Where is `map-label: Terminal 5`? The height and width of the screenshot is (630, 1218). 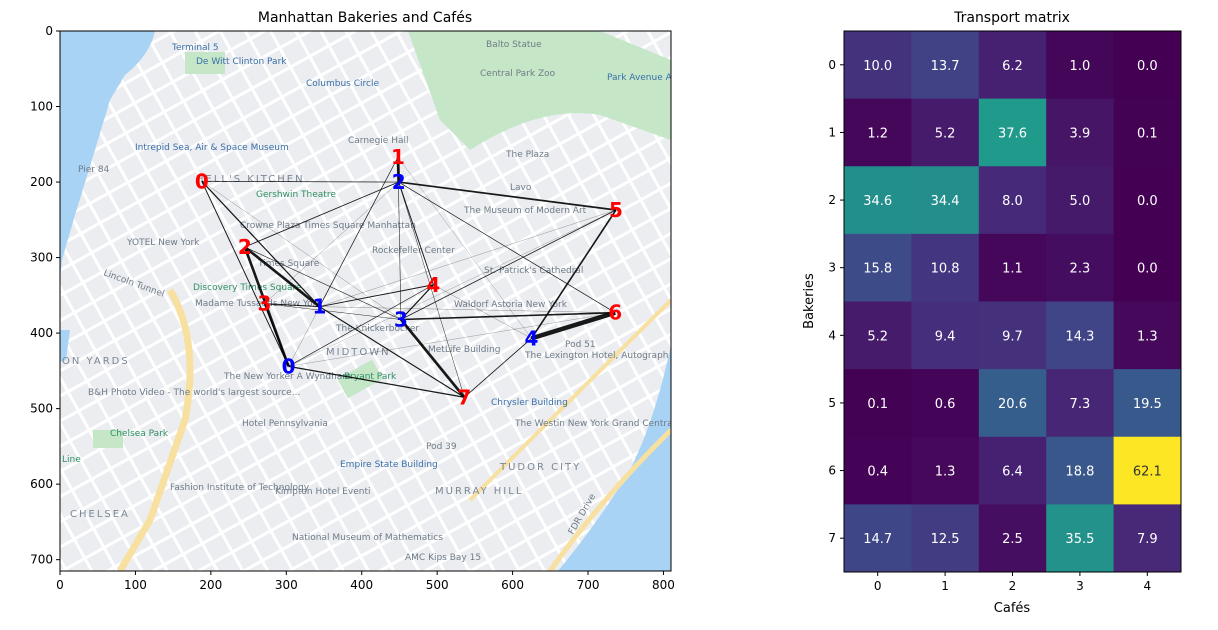
map-label: Terminal 5 is located at coordinates (195, 48).